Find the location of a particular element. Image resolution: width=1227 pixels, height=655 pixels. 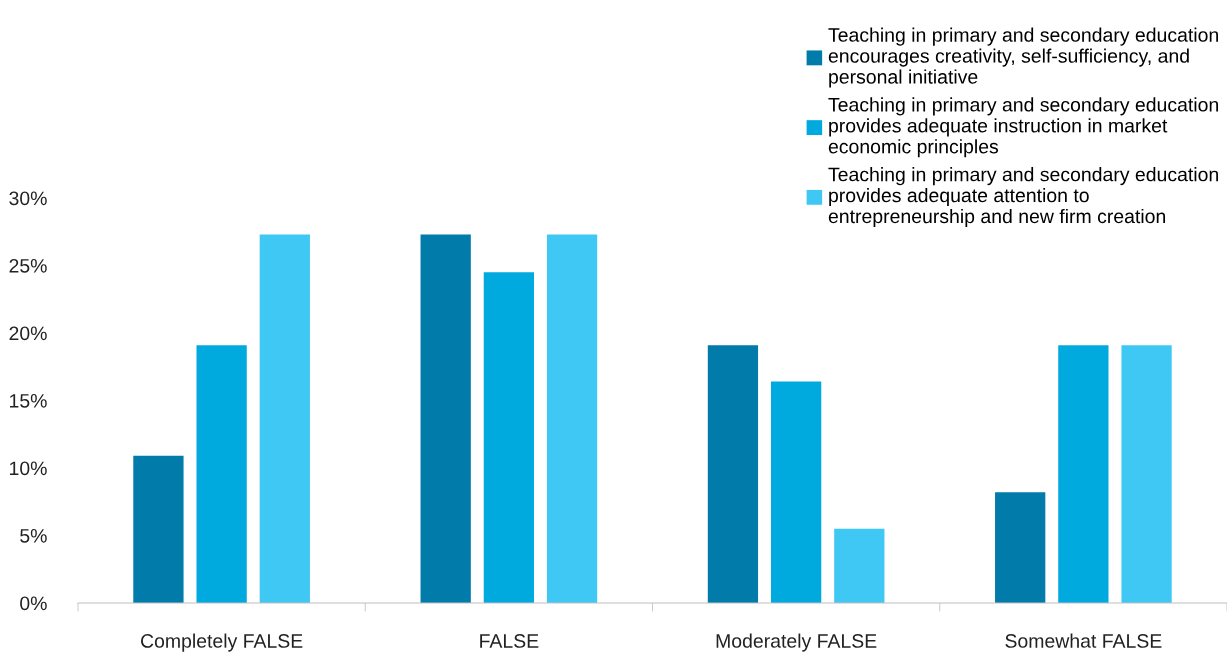

x-tick-label: Moderately FALSE is located at coordinates (796, 642).